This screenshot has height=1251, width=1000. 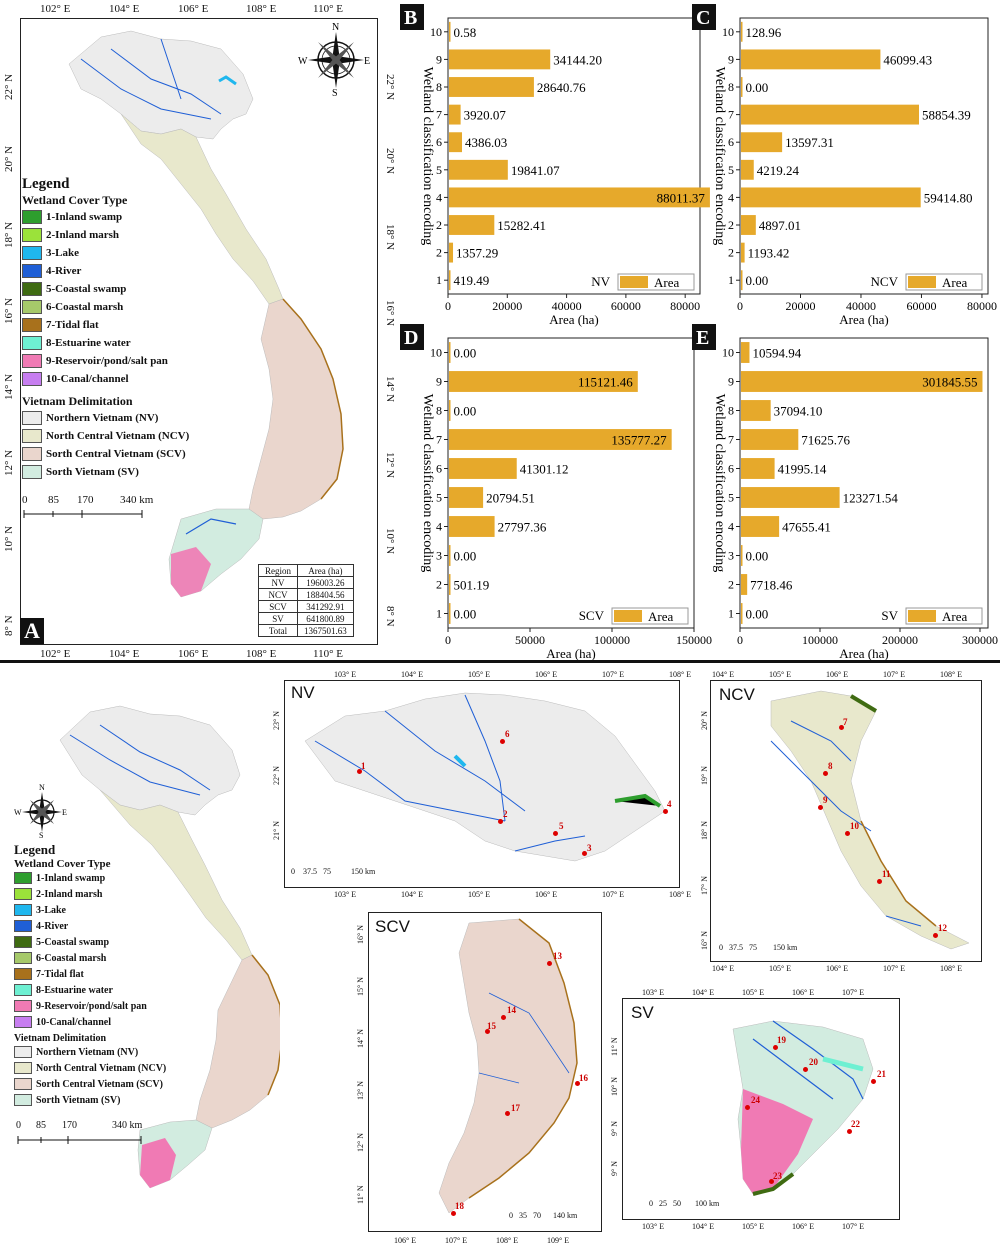 I want to click on bottom-scale-bar: 0 85 170 340 km, so click(x=91, y=1132).